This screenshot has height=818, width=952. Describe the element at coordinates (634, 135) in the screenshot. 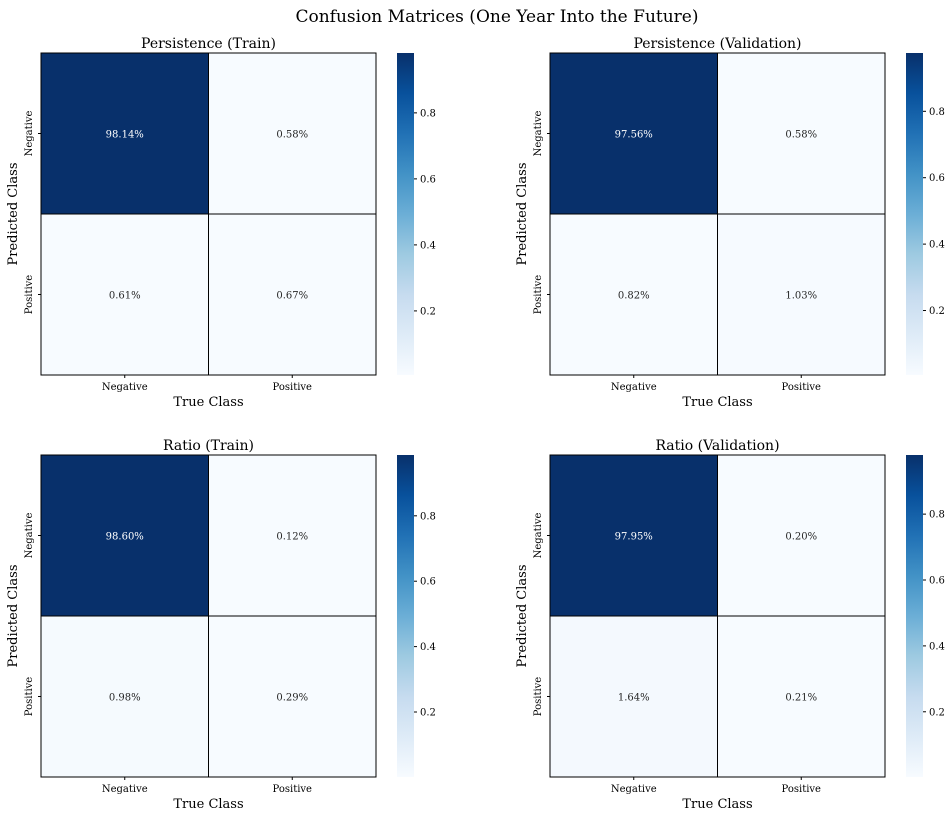

I see `cell-annotation: 97.56%` at that location.